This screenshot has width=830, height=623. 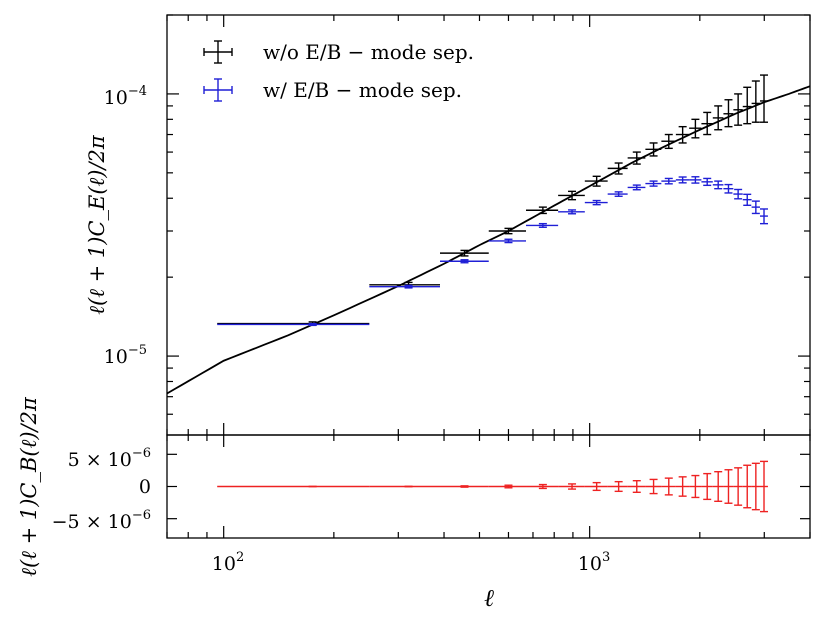 I want to click on xtick-1000: 10³, so click(x=594, y=562).